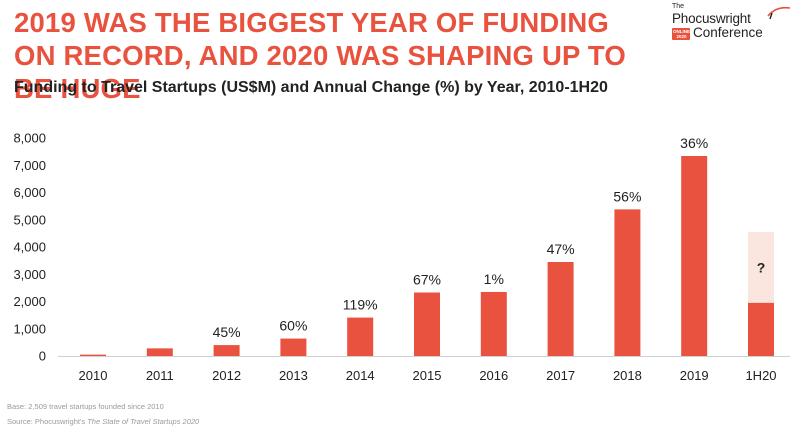  What do you see at coordinates (779, 13) in the screenshot?
I see `swoosh-icon` at bounding box center [779, 13].